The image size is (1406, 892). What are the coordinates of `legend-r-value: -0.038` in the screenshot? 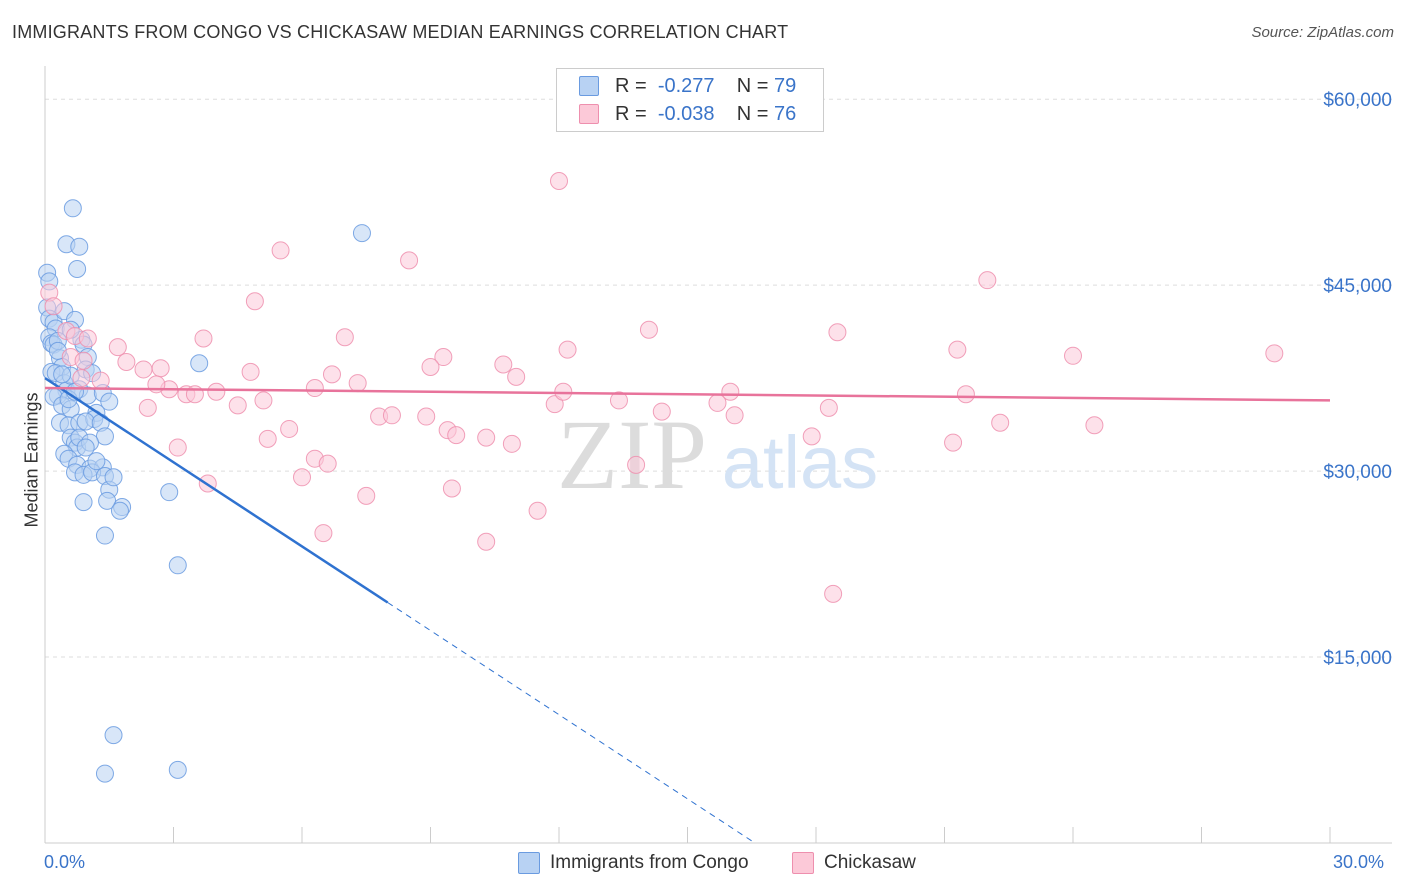 It's located at (686, 113).